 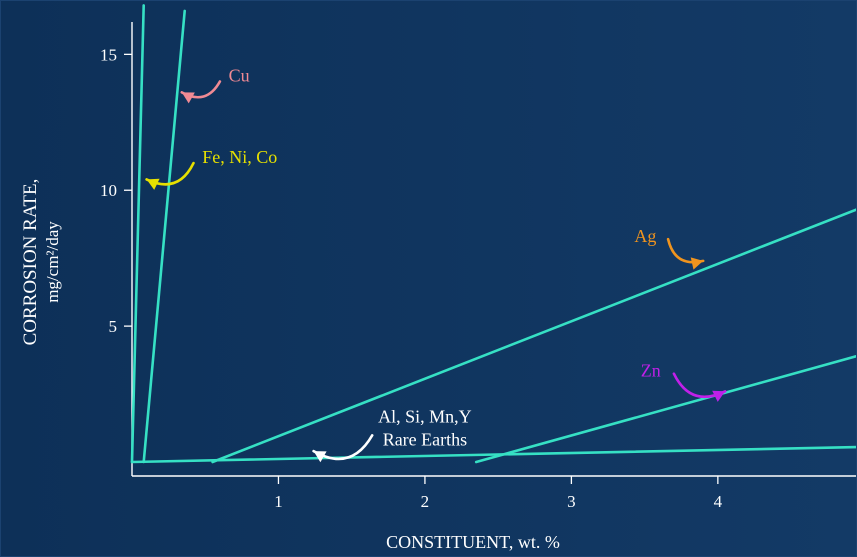 What do you see at coordinates (651, 370) in the screenshot?
I see `annotation-label-zn: Zn` at bounding box center [651, 370].